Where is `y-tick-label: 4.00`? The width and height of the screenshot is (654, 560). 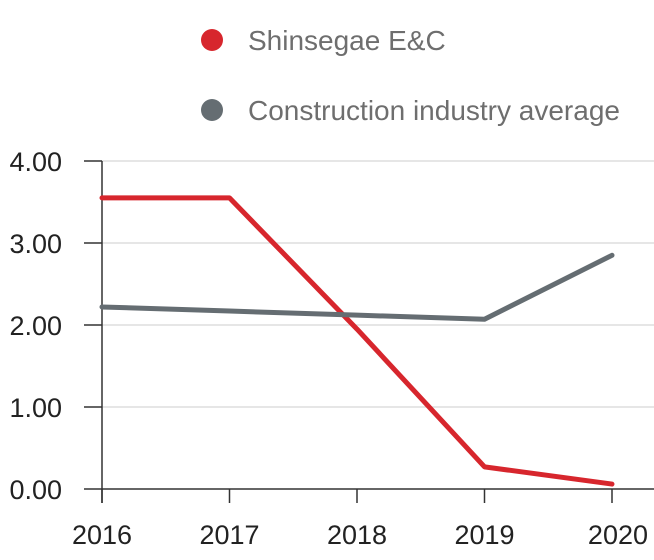
y-tick-label: 4.00 is located at coordinates (35, 162).